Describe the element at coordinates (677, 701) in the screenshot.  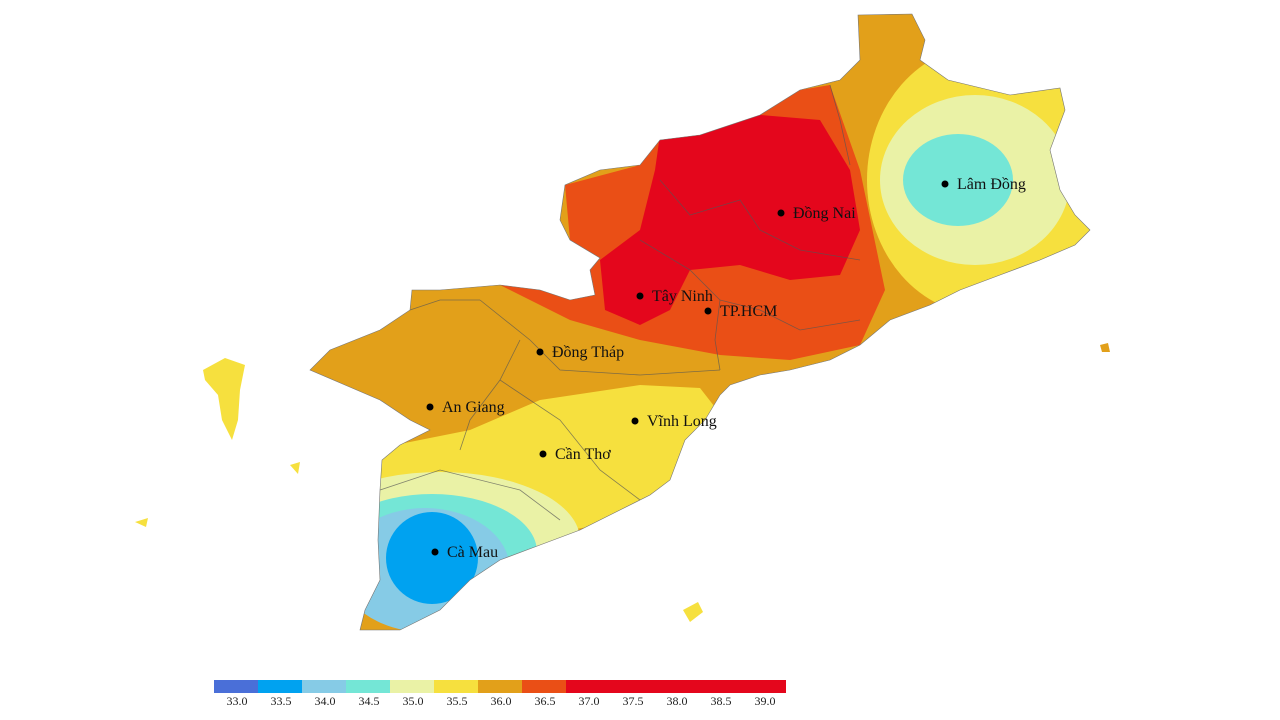
I see `legend-tick-label: 38.0` at that location.